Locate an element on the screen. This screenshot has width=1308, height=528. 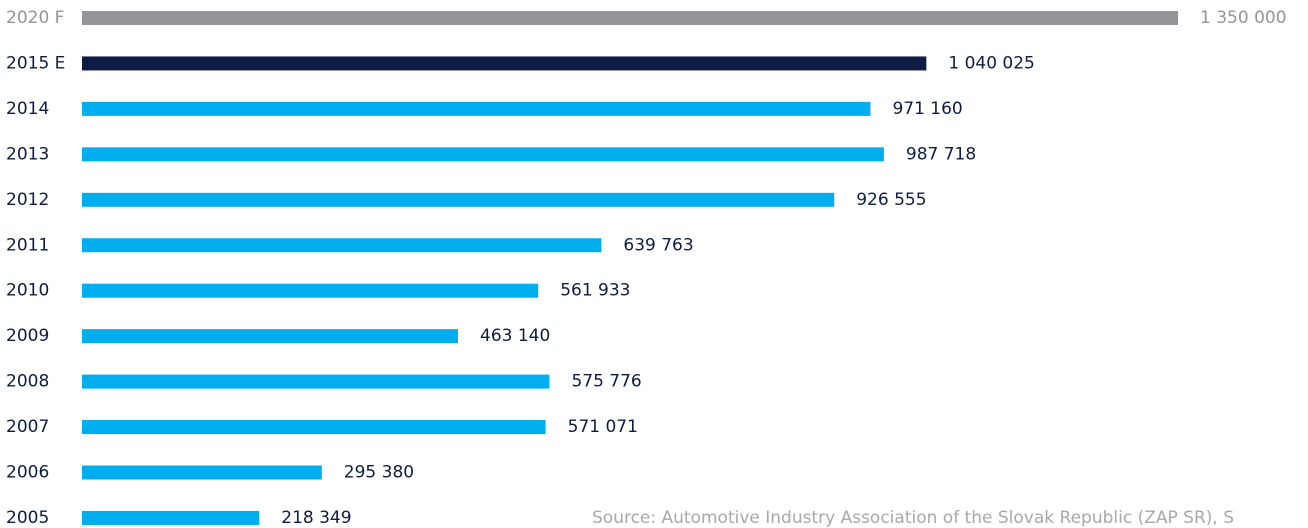
category-label: 2008 is located at coordinates (27, 382).